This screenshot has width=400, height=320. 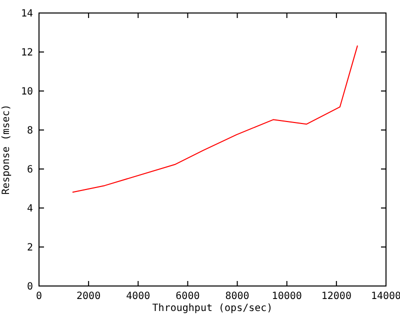 What do you see at coordinates (287, 296) in the screenshot?
I see `x-tick-label: 10000` at bounding box center [287, 296].